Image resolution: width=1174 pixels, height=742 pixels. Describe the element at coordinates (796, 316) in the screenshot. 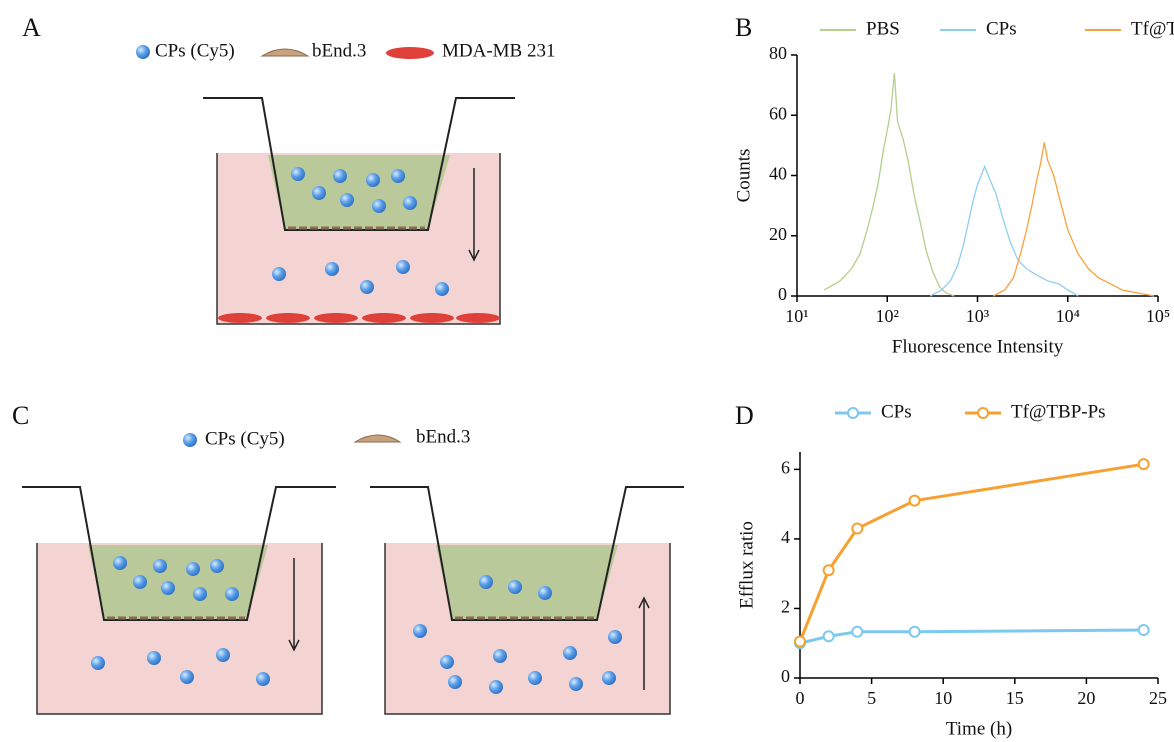

I see `x-tick-label: 10¹` at that location.